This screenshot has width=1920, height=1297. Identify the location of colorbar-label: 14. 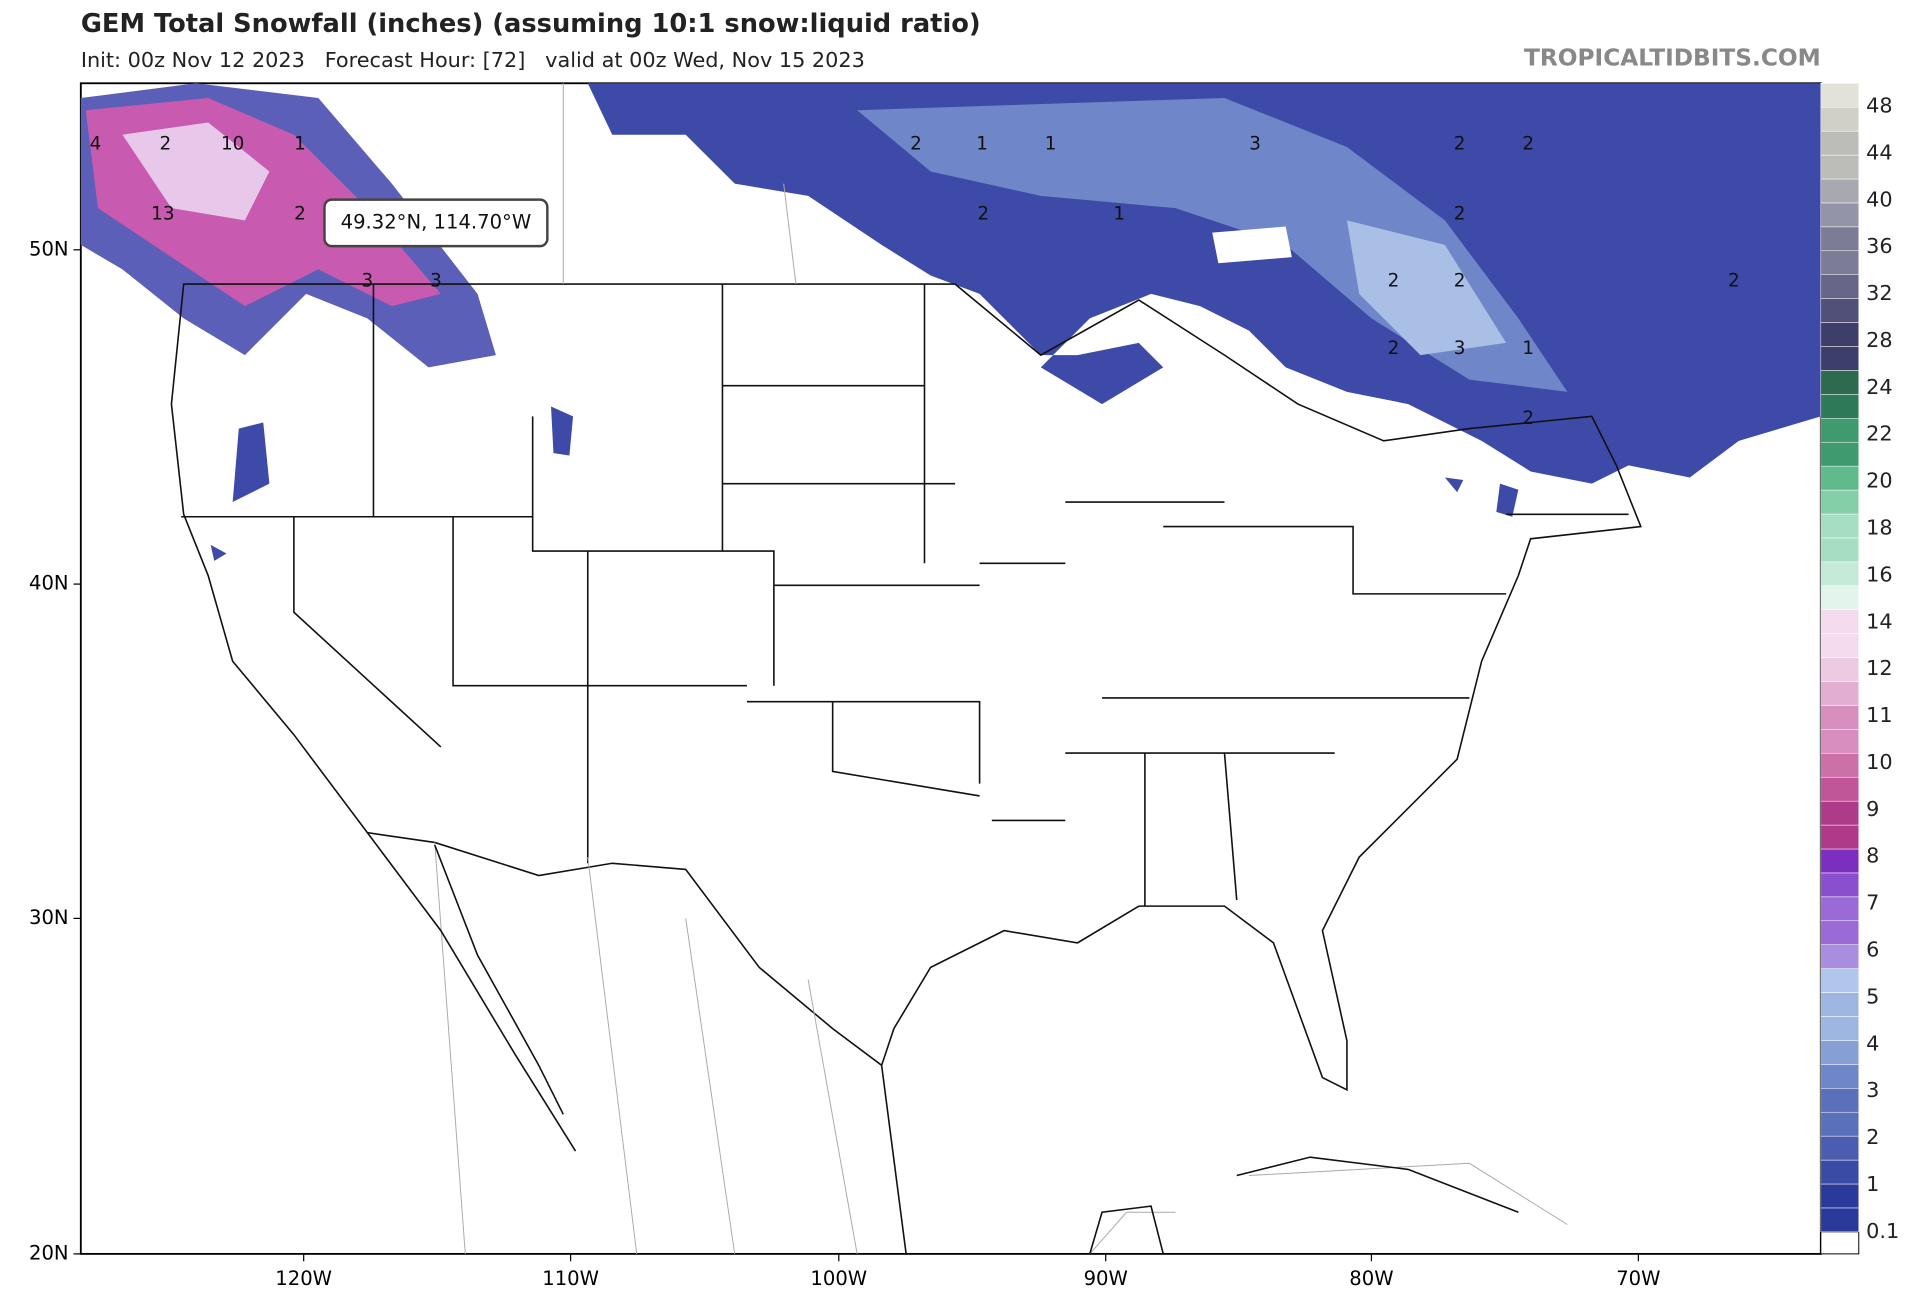
(1879, 621).